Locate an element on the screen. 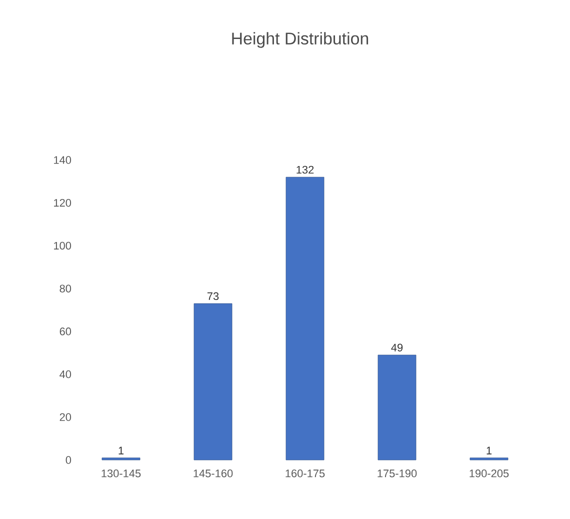  data-label: 49 is located at coordinates (397, 348).